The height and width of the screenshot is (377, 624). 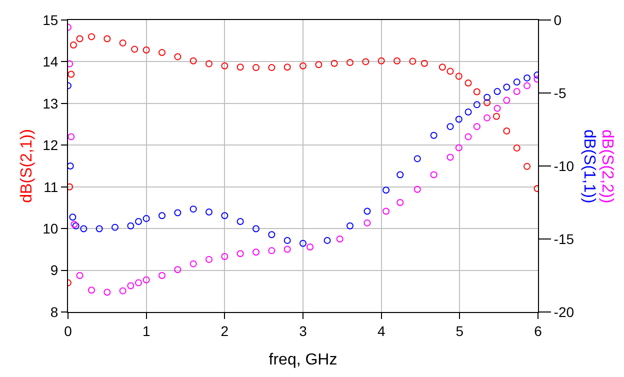 What do you see at coordinates (558, 20) in the screenshot?
I see `y2-tick-label: 0` at bounding box center [558, 20].